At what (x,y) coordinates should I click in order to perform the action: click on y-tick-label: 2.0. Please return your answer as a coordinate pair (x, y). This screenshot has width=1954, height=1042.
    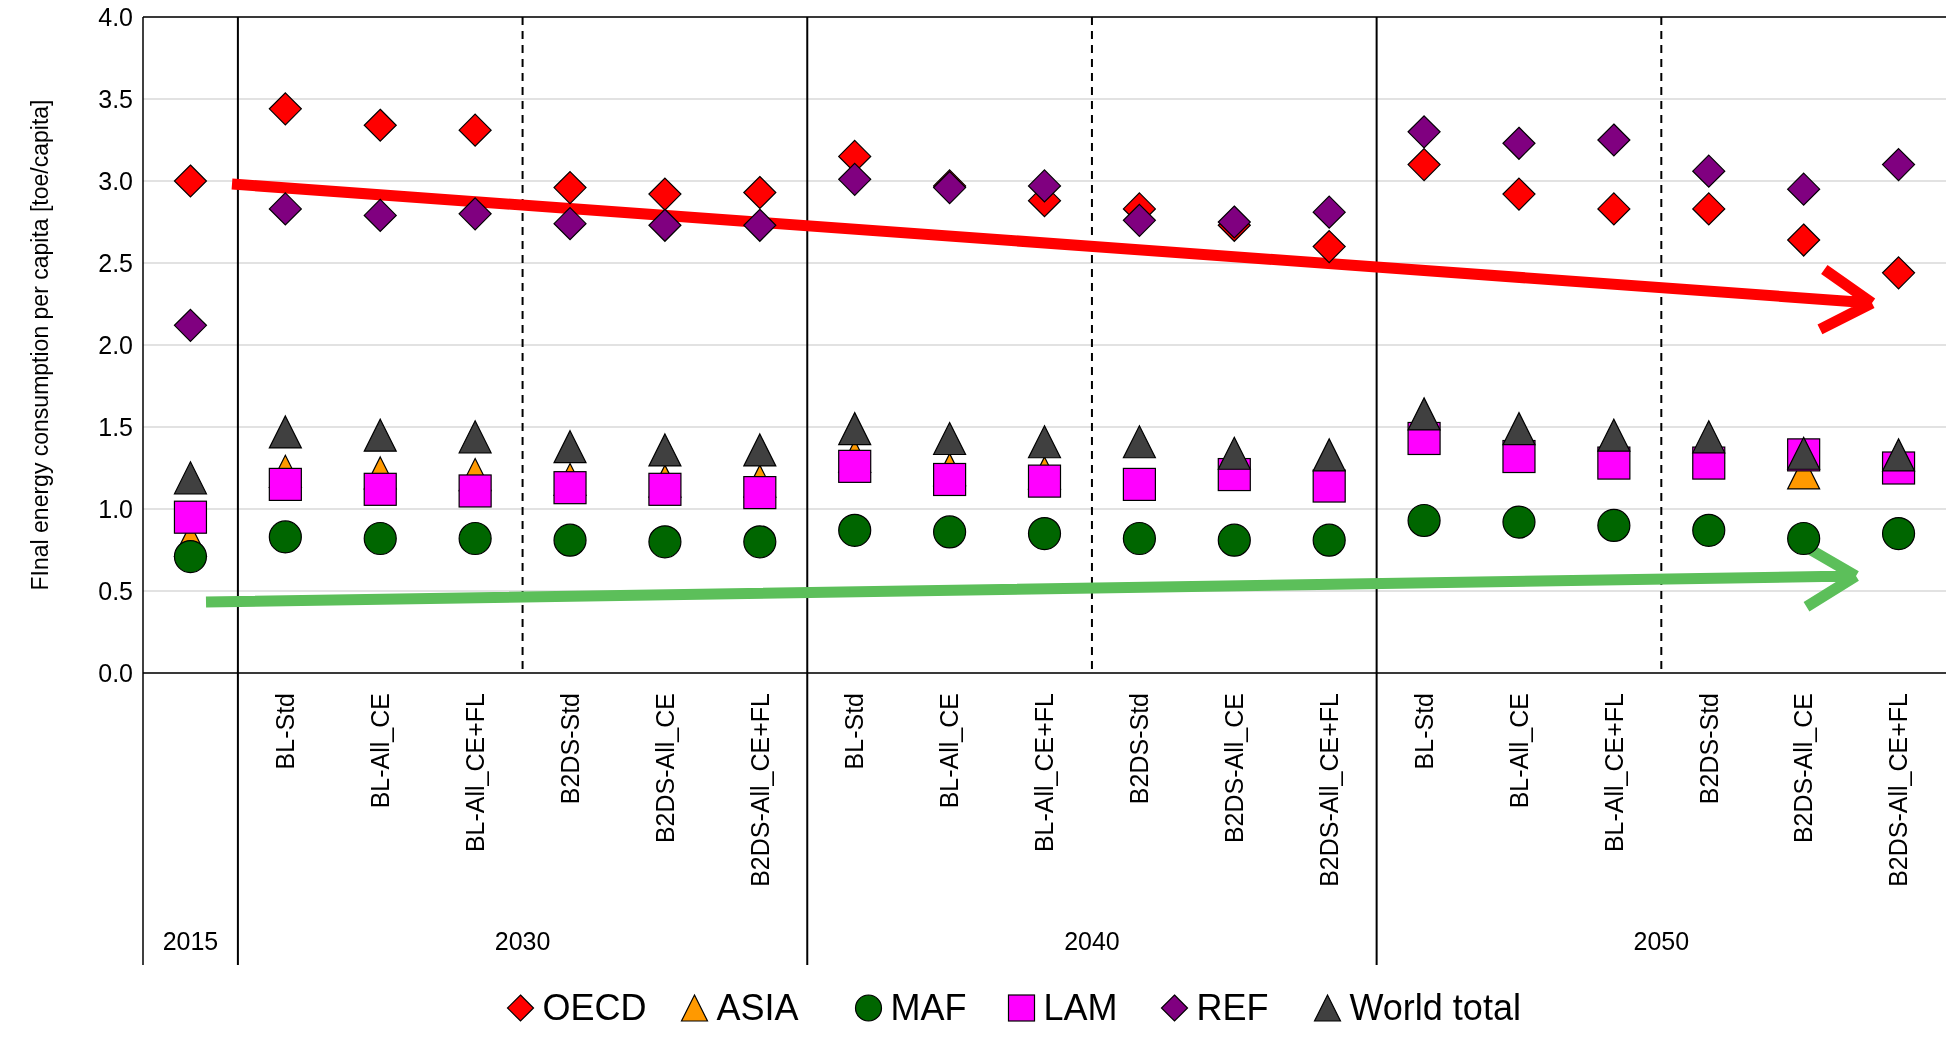
    Looking at the image, I should click on (115, 344).